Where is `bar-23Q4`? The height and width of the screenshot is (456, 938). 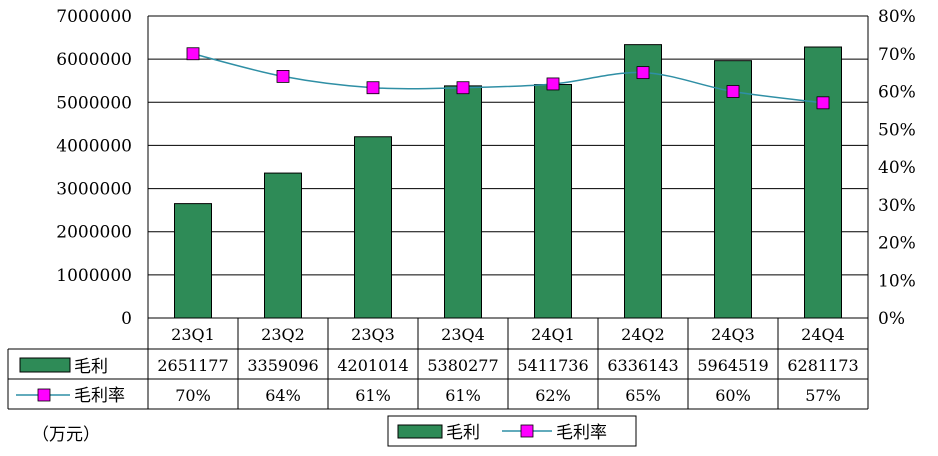 bar-23Q4 is located at coordinates (463, 202).